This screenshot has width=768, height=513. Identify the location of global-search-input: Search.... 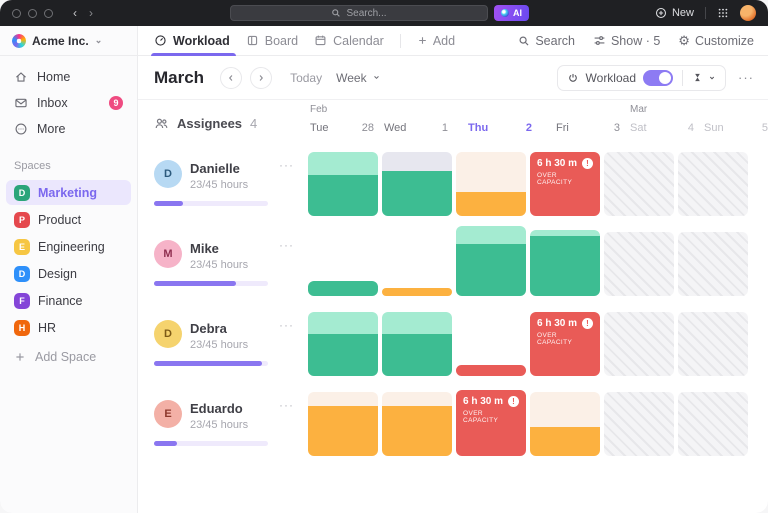
(359, 13).